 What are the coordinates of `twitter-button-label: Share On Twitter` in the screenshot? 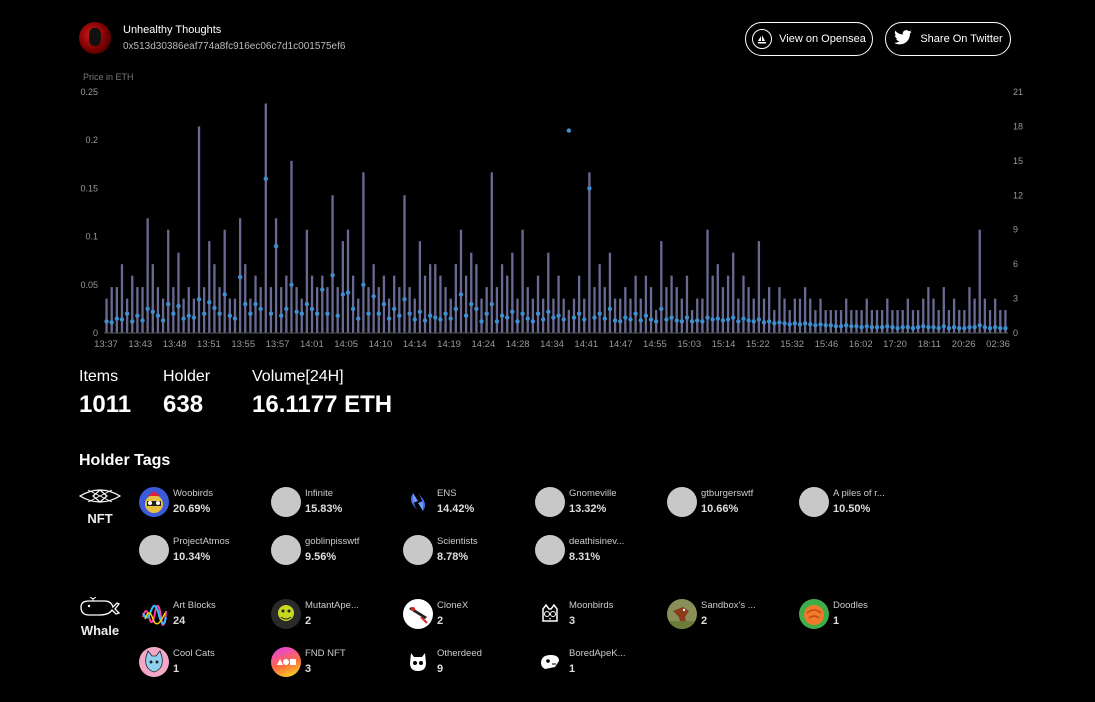 It's located at (961, 39).